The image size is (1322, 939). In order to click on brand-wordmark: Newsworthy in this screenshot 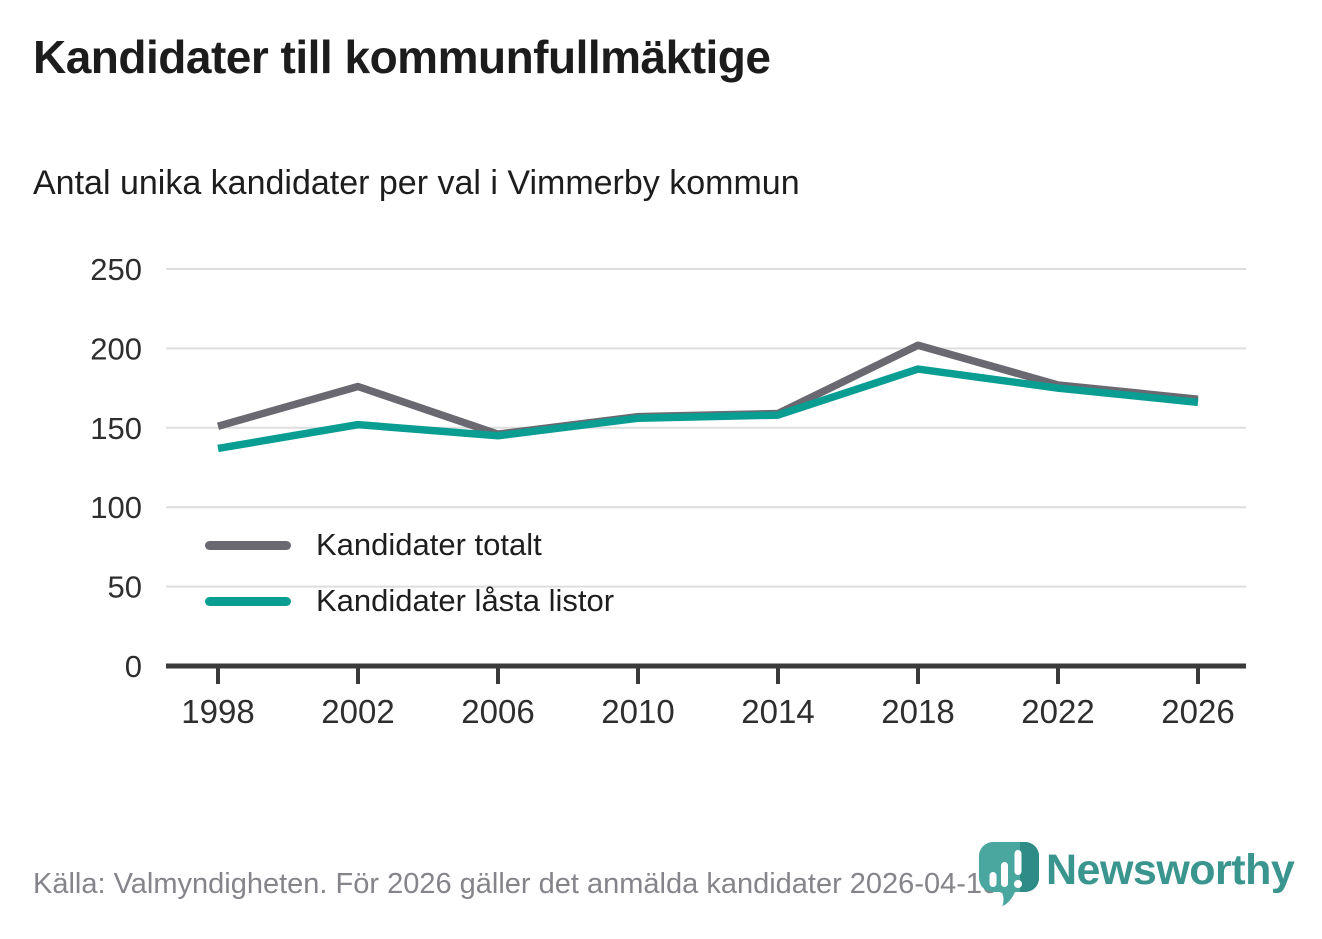, I will do `click(1170, 870)`.